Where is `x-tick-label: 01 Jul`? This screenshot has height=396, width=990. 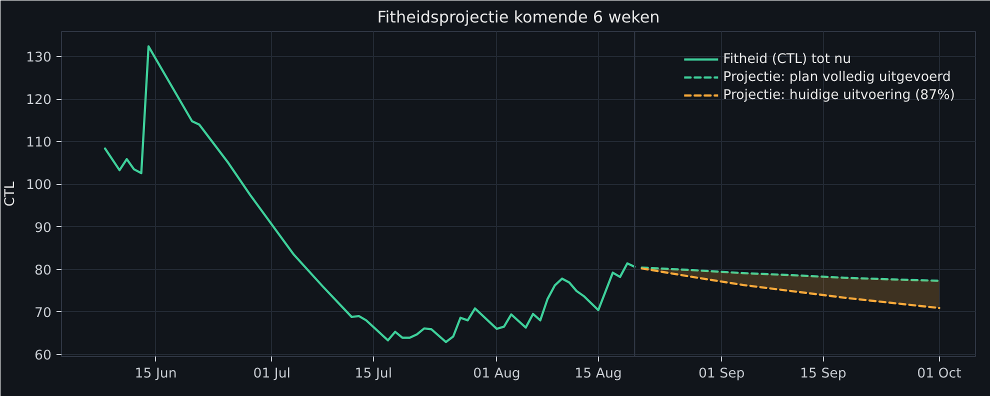
x-tick-label: 01 Jul is located at coordinates (272, 374).